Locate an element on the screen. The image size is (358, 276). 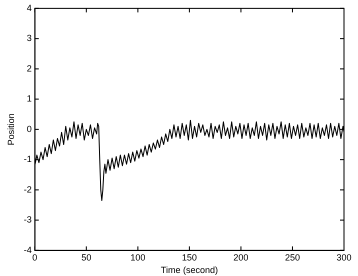
y-tick-label: -3 is located at coordinates (28, 219).